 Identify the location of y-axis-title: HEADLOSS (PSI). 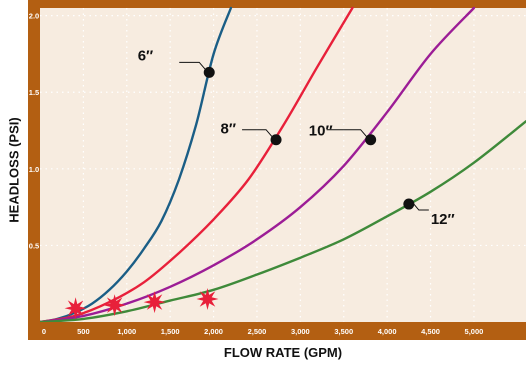
(14, 170).